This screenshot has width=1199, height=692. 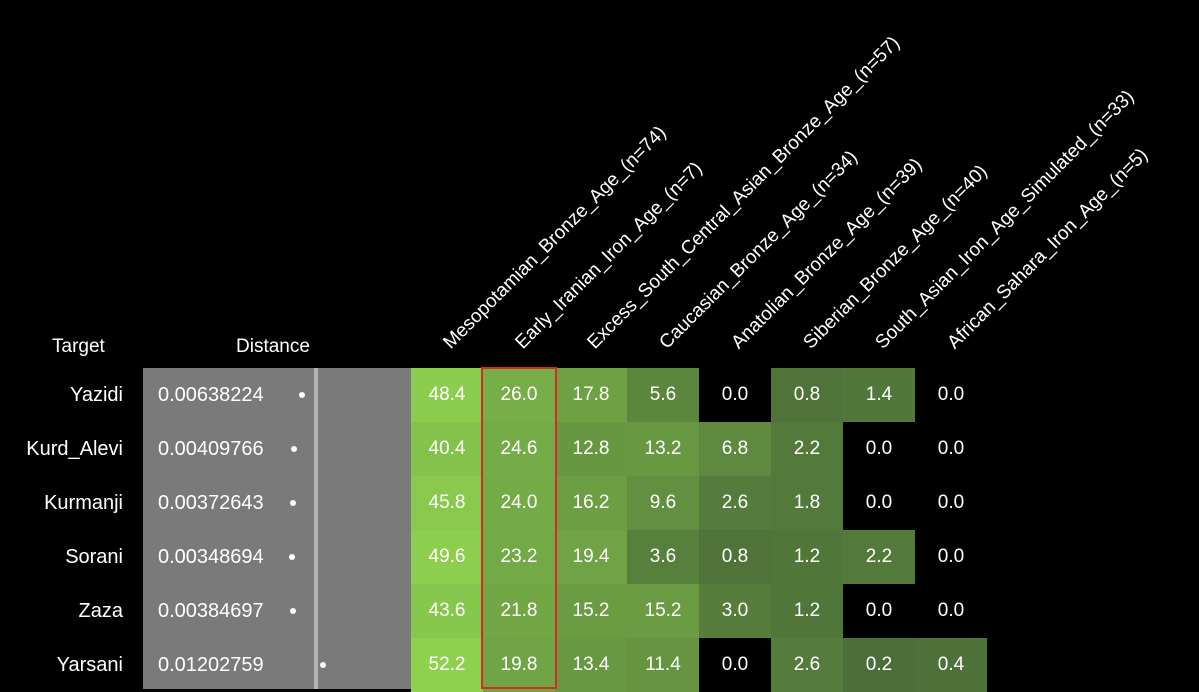 I want to click on heatmap-cell: 24.6, so click(x=519, y=449).